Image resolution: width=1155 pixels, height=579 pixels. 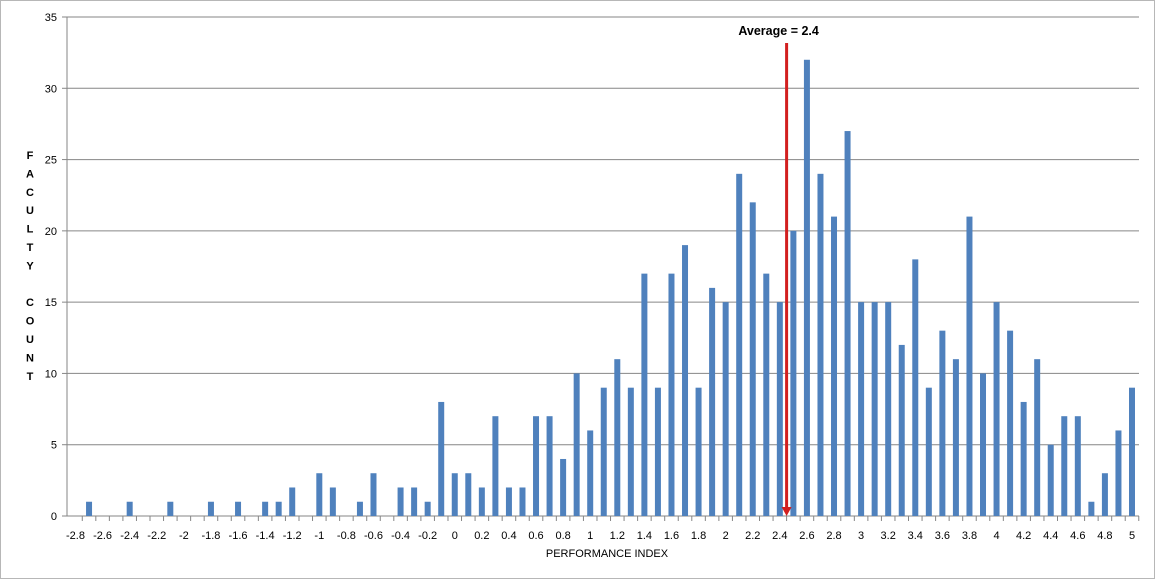 I want to click on x-tick-label: -1.4, so click(x=265, y=536).